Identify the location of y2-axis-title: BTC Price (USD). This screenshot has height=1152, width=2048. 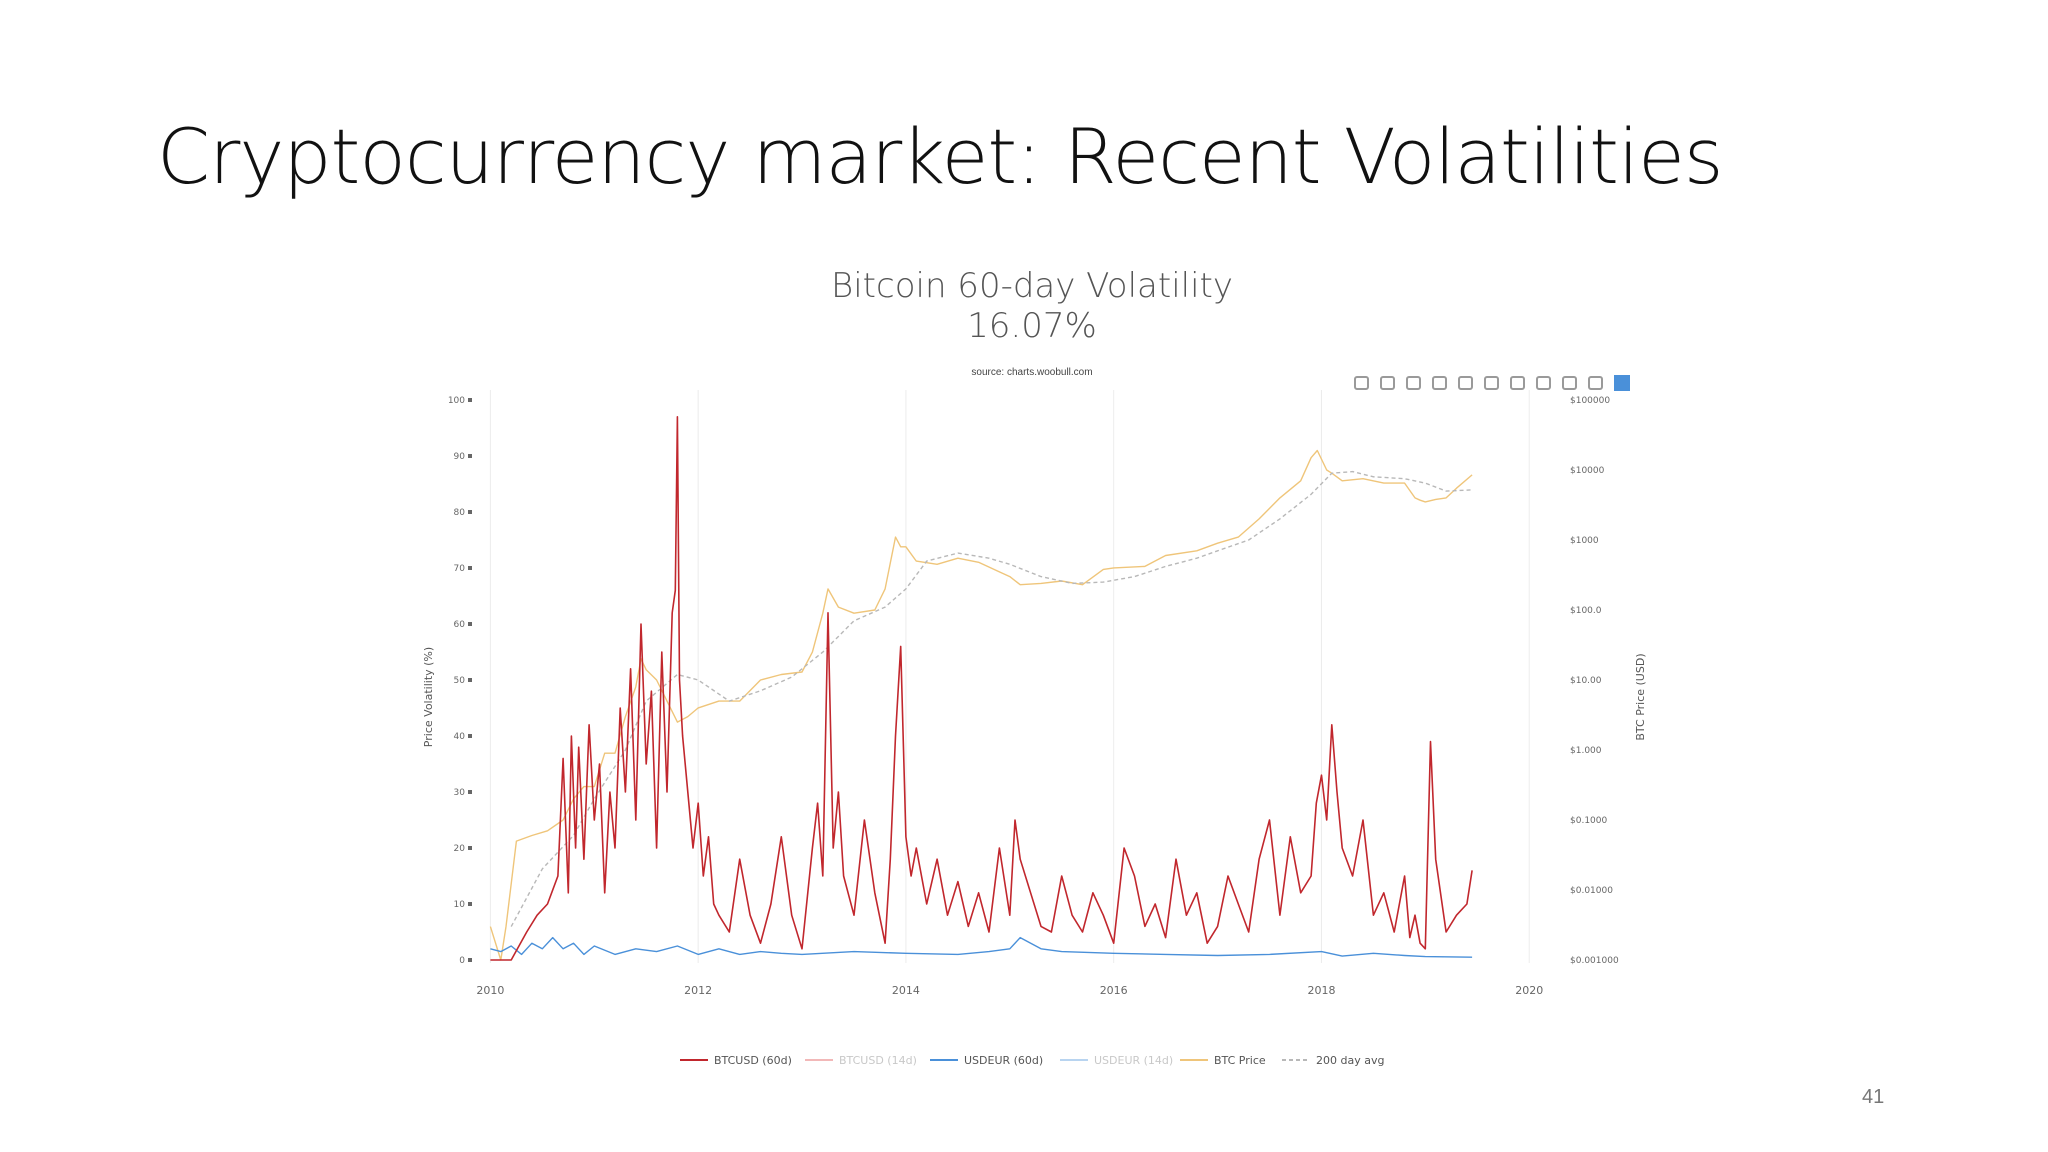
(1640, 696).